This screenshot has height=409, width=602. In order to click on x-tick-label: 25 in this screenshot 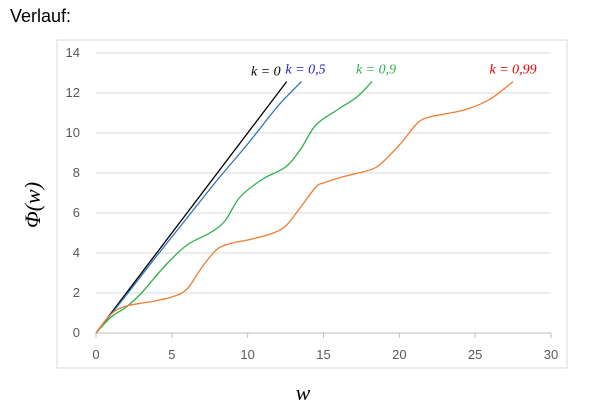, I will do `click(475, 354)`.